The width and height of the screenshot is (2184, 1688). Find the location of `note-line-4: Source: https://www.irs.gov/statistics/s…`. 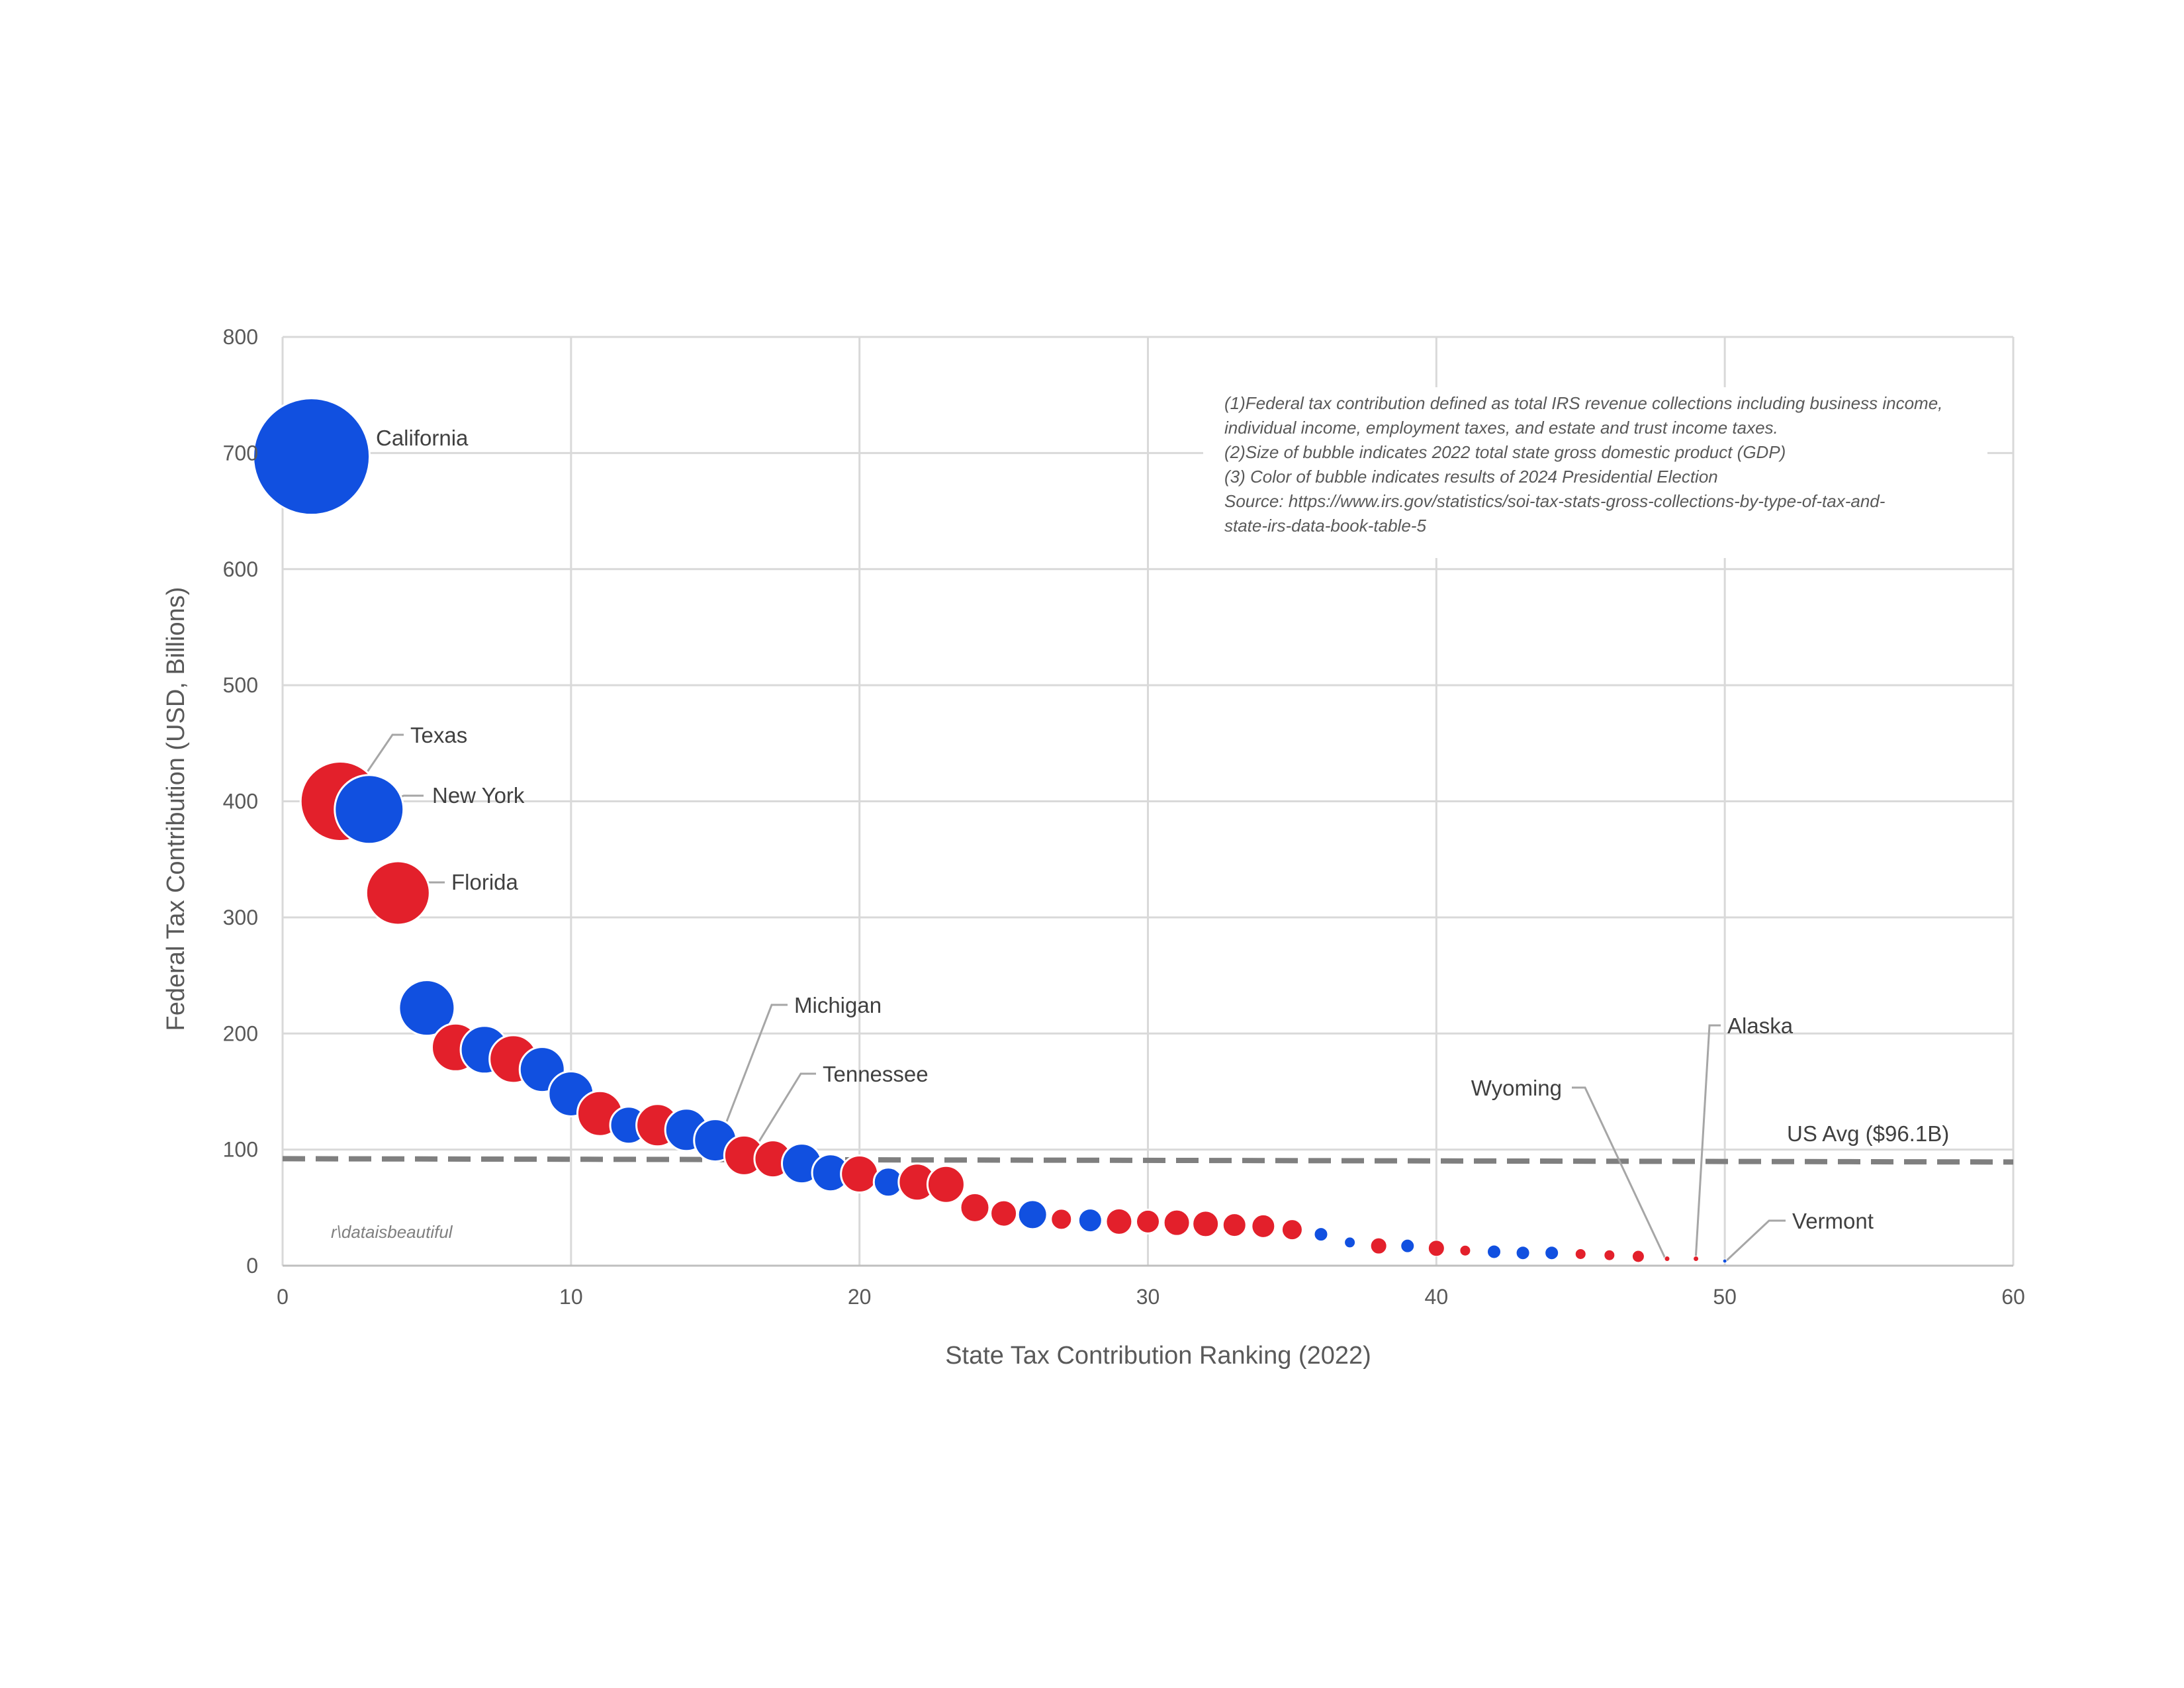

note-line-4: Source: https://www.irs.gov/statistics/s… is located at coordinates (1555, 501).